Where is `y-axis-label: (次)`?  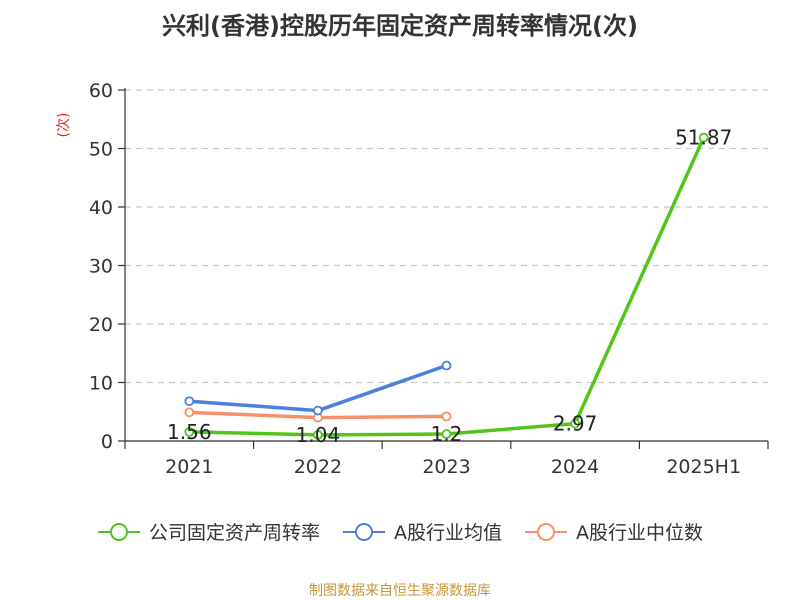
y-axis-label: (次) is located at coordinates (64, 125).